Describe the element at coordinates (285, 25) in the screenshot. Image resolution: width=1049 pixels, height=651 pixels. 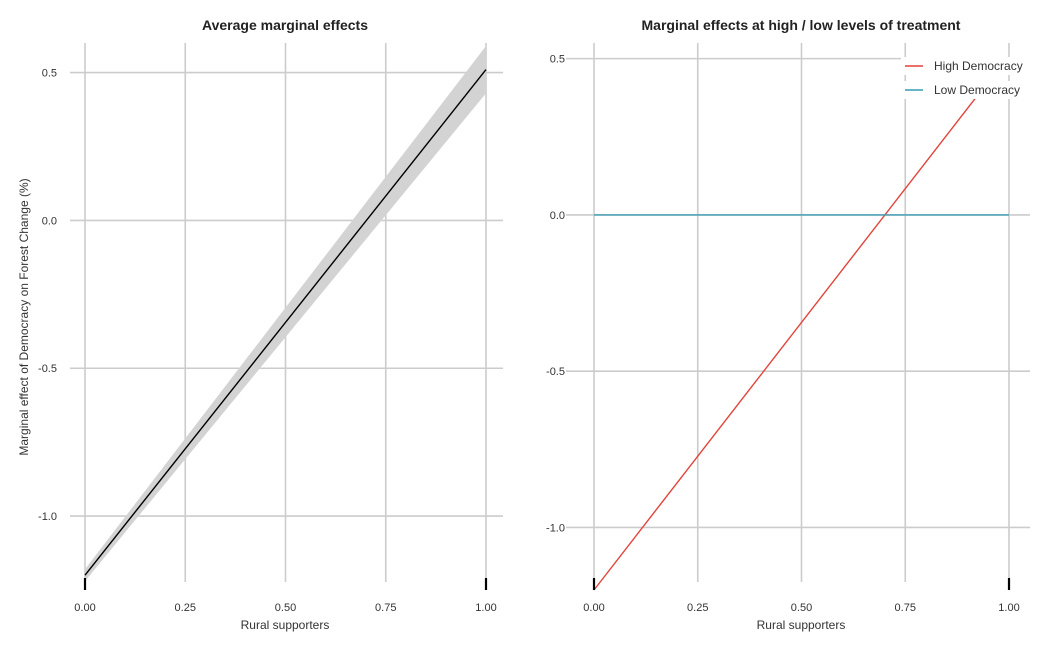
I see `panel-title: Average marginal effects` at that location.